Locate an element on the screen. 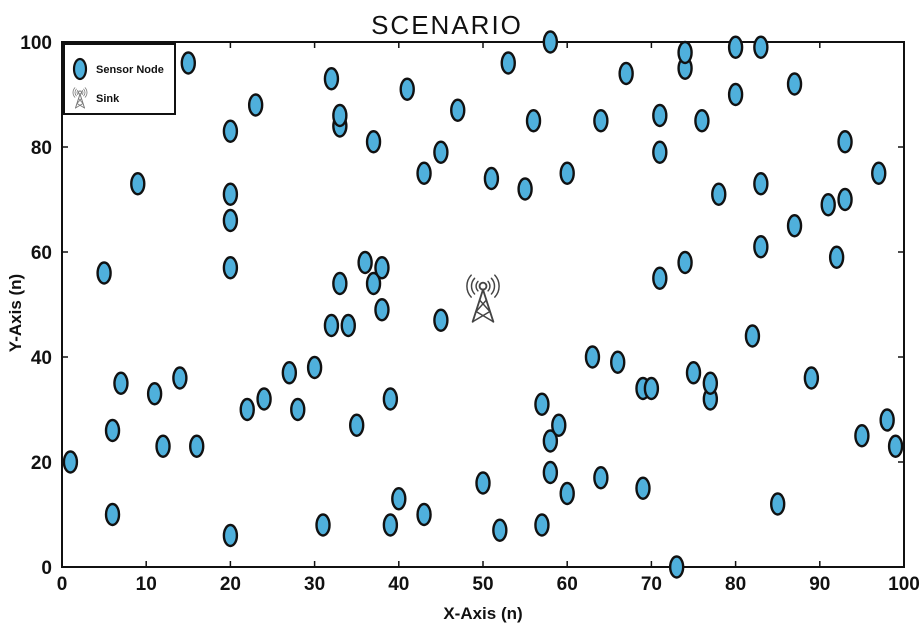 This screenshot has height=625, width=922. legend: Sensor Node Sink is located at coordinates (119, 79).